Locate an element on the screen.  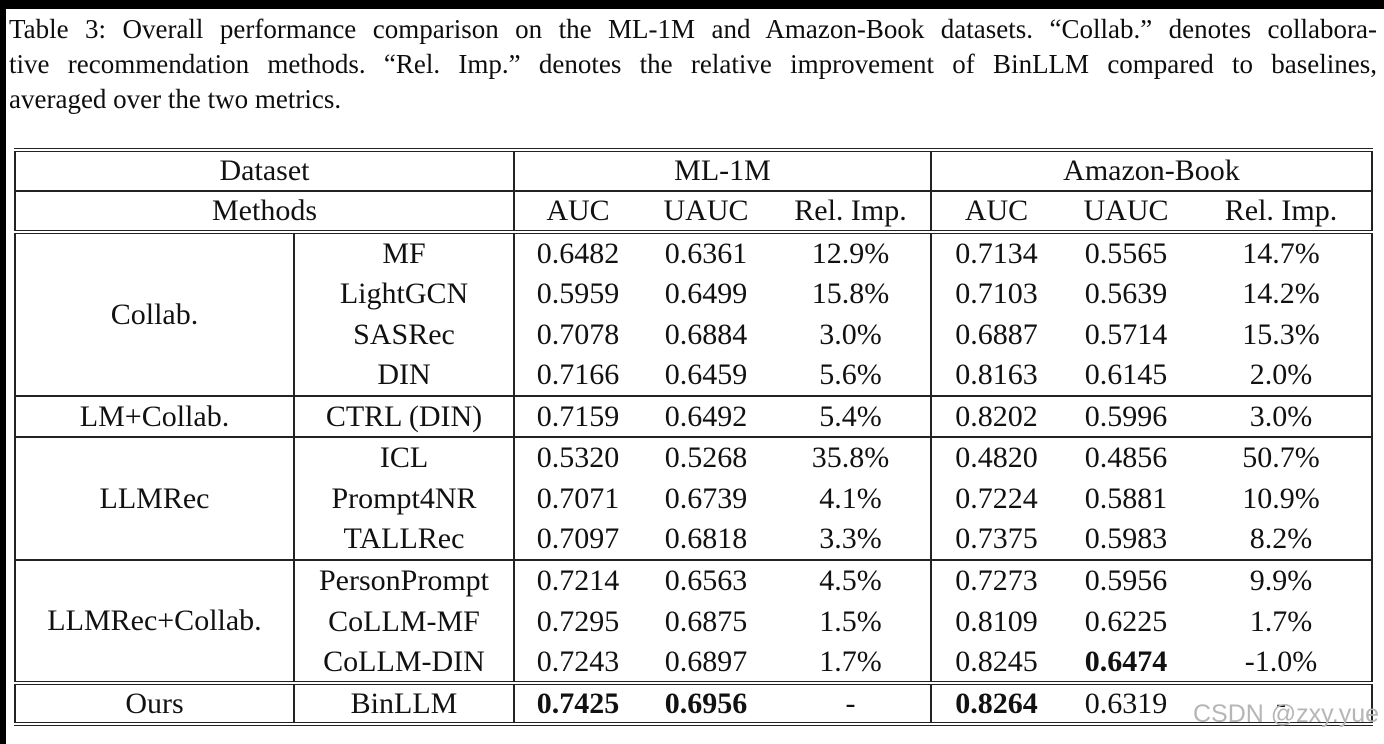
cell-amazon-relimp: 9.9% is located at coordinates (1281, 580).